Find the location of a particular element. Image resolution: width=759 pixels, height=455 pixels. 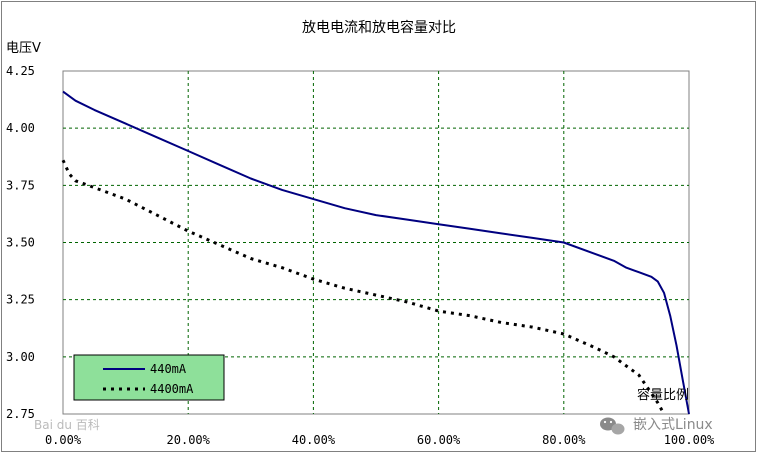

x-tick-label: 60.00% is located at coordinates (439, 440).